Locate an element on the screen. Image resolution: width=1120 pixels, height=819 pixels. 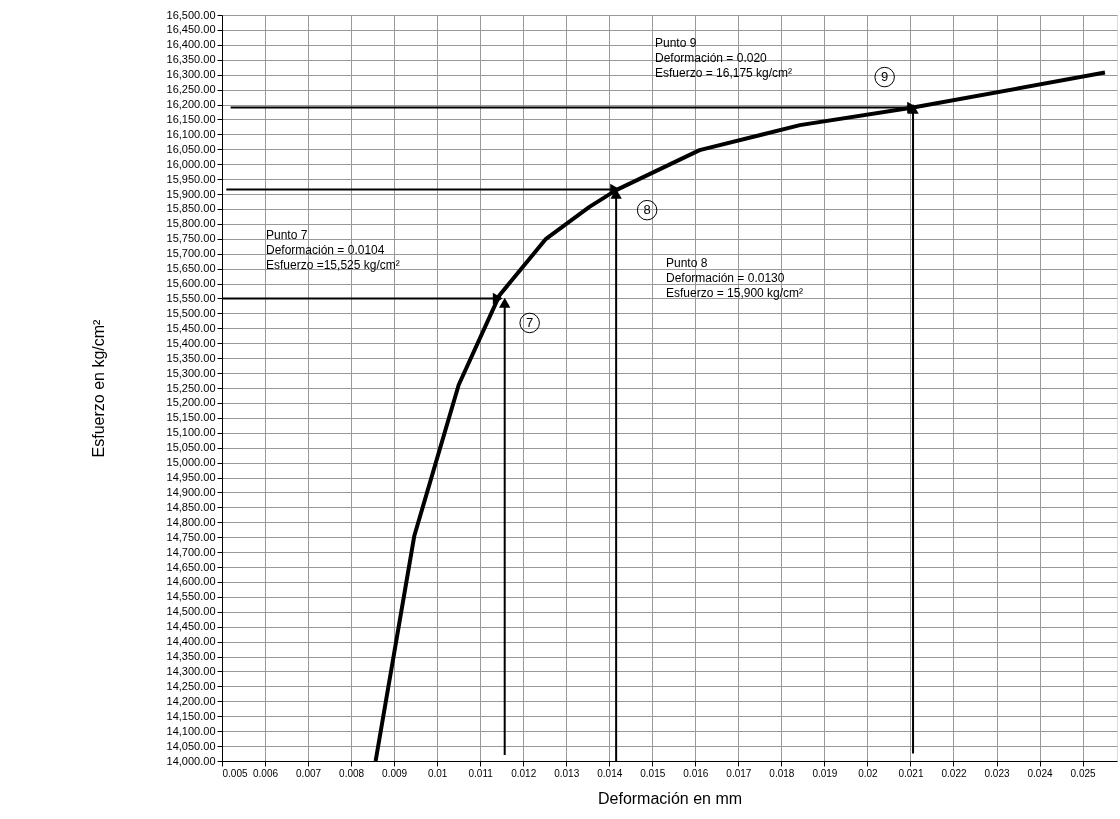
x-tick-label: 0.017 is located at coordinates (739, 773).